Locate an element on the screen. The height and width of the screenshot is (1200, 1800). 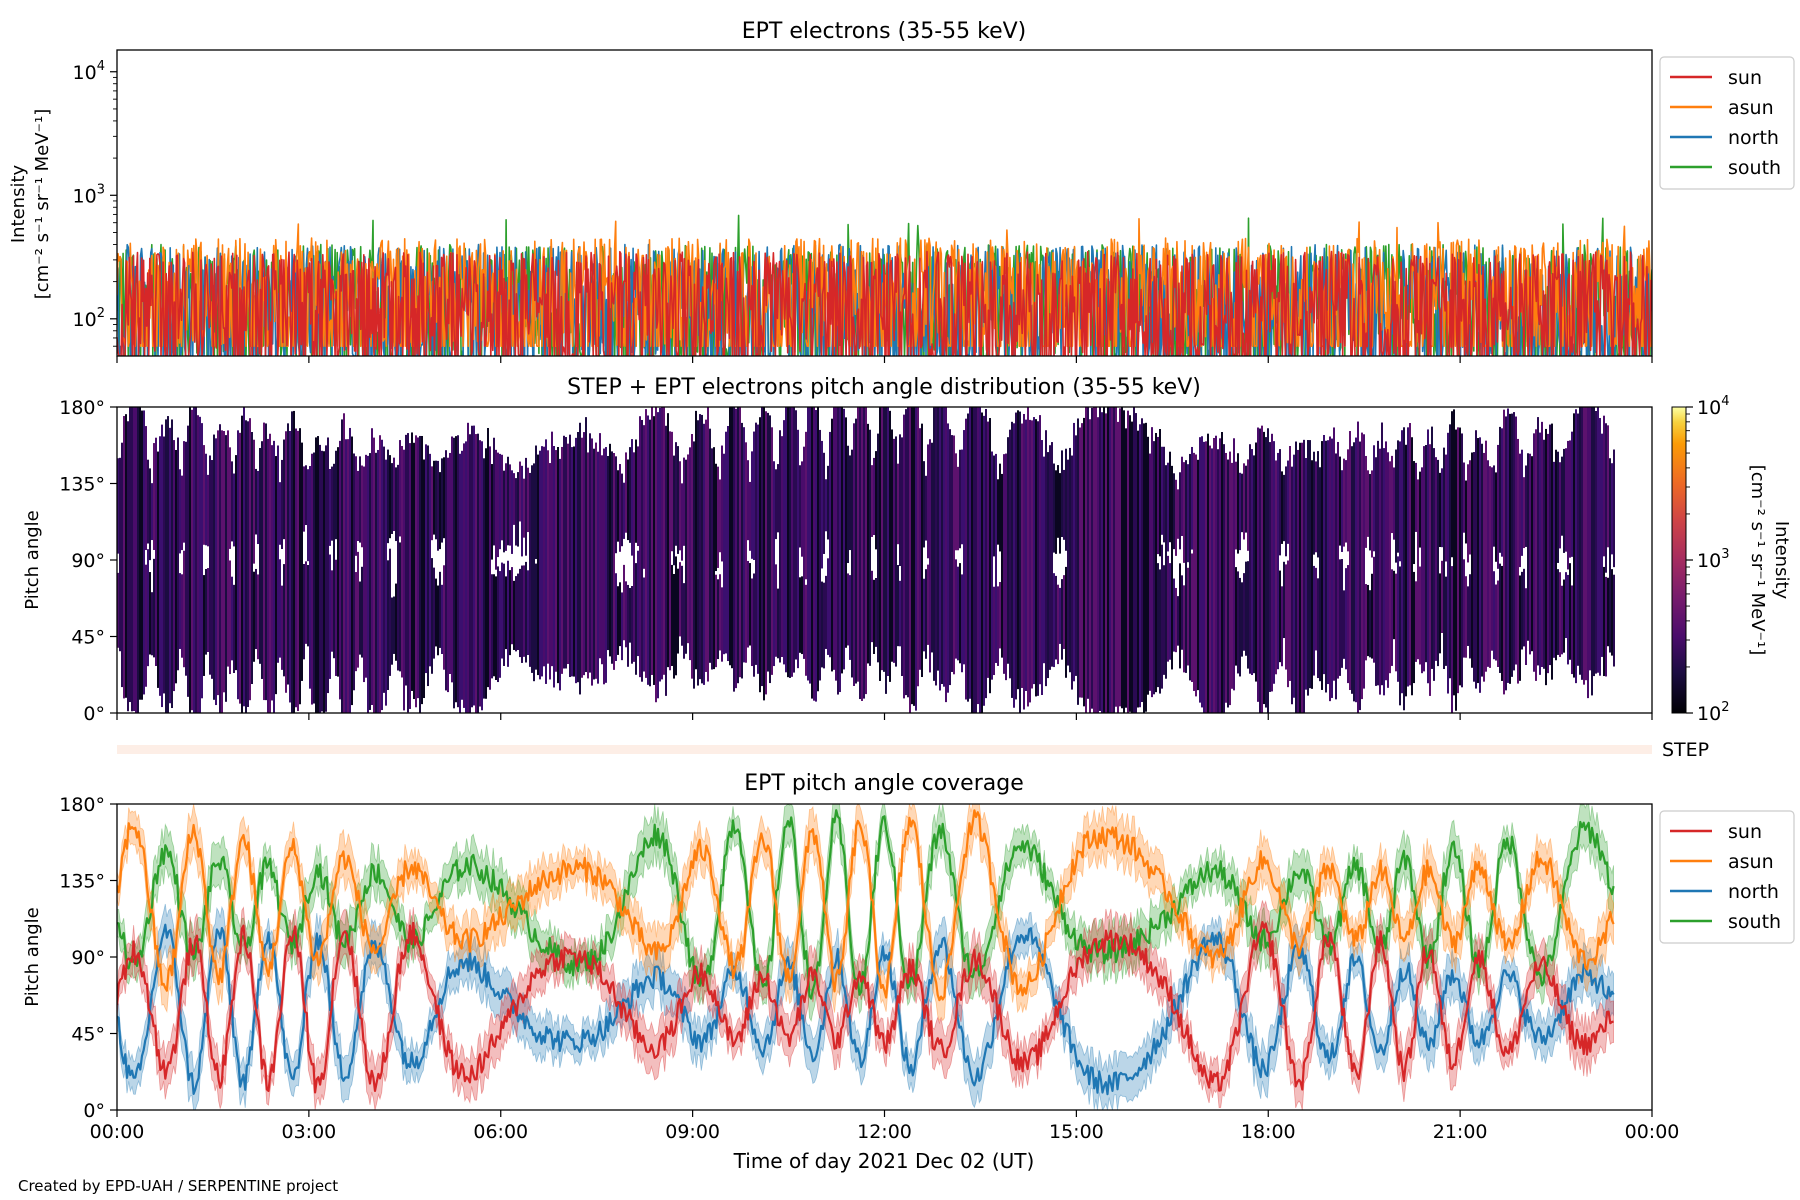
intensity-x-ticks is located at coordinates (884, 359).